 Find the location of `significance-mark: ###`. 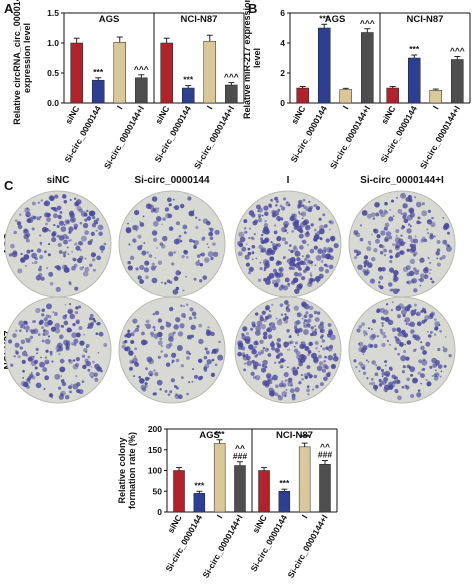

significance-mark: ### is located at coordinates (240, 456).